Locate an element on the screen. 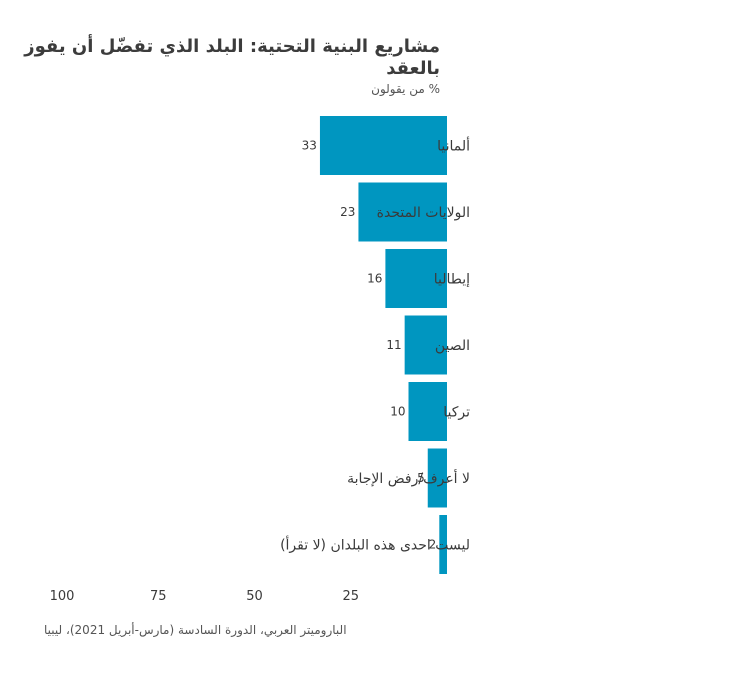 The width and height of the screenshot is (740, 683). data-label: 23 is located at coordinates (347, 212).